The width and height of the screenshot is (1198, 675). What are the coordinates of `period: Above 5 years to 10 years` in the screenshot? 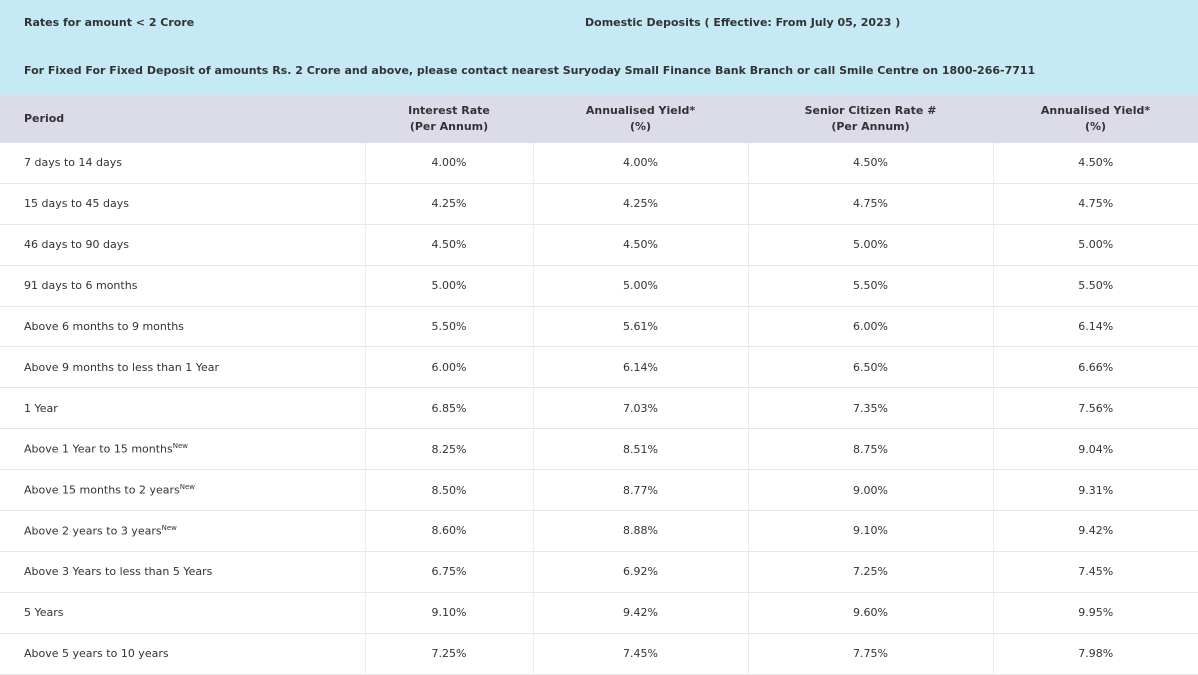 It's located at (96, 654).